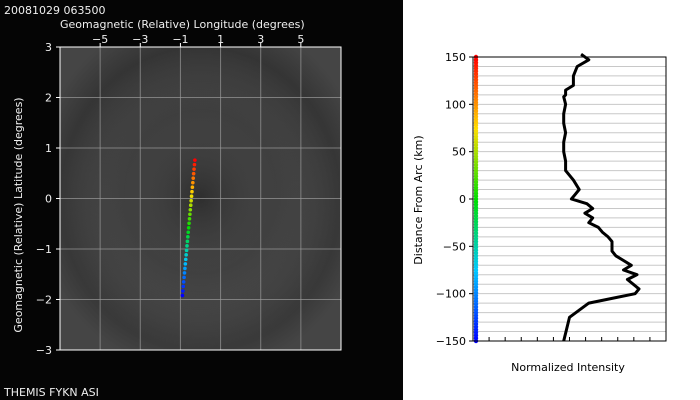  Describe the element at coordinates (48, 199) in the screenshot. I see `left-y-tick-label: 0` at that location.